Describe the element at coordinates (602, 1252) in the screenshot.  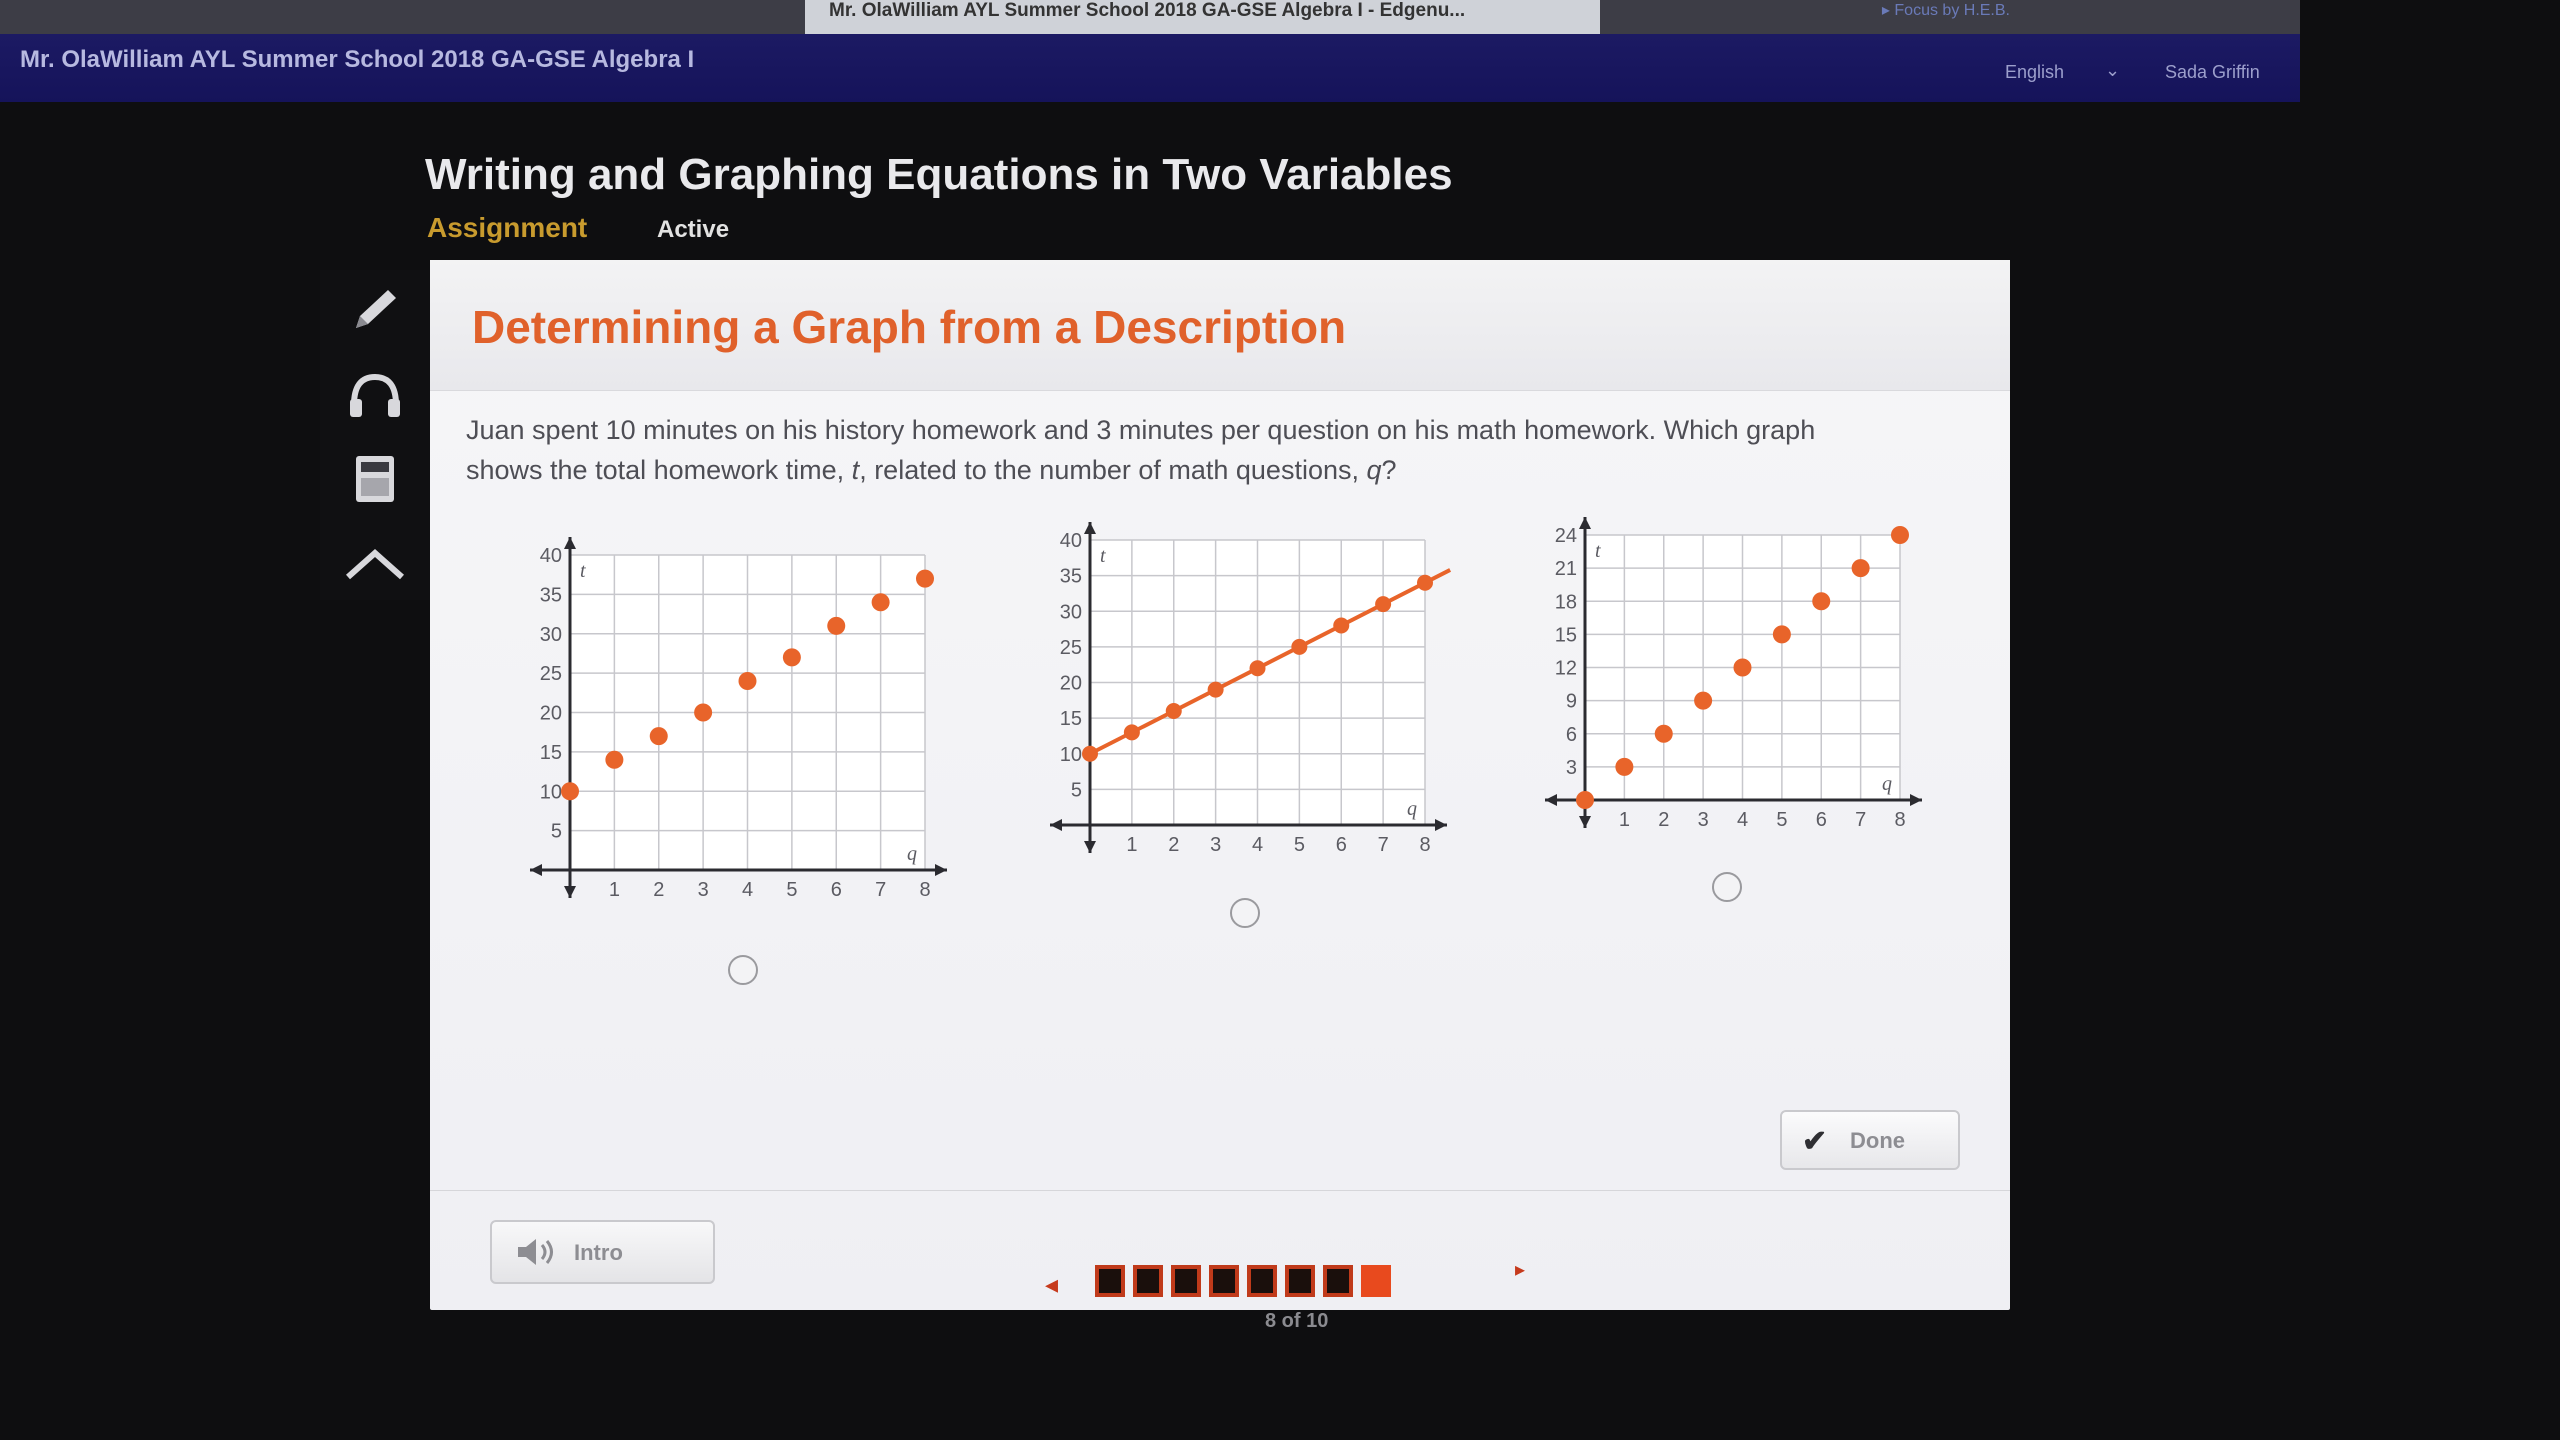
I see `intro-button: Intro` at that location.